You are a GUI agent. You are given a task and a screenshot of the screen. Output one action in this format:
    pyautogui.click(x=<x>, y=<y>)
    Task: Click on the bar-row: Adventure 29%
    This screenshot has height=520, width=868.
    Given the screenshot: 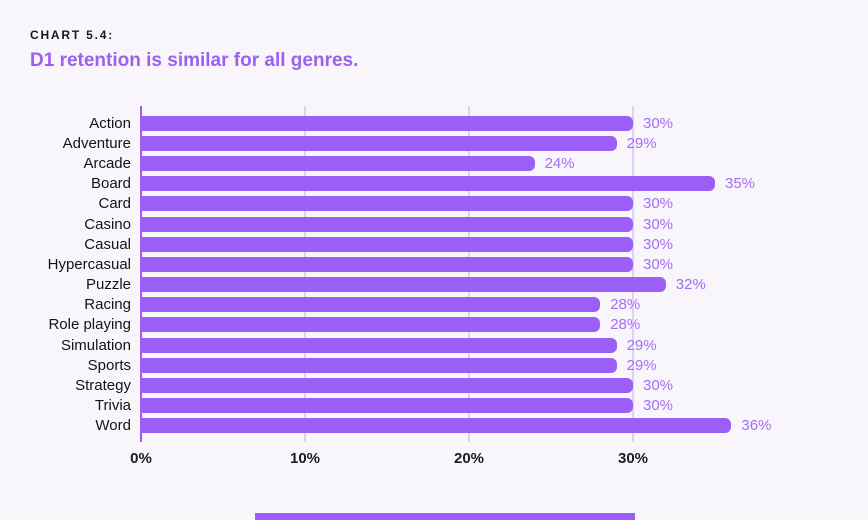 What is the action you would take?
    pyautogui.click(x=434, y=143)
    